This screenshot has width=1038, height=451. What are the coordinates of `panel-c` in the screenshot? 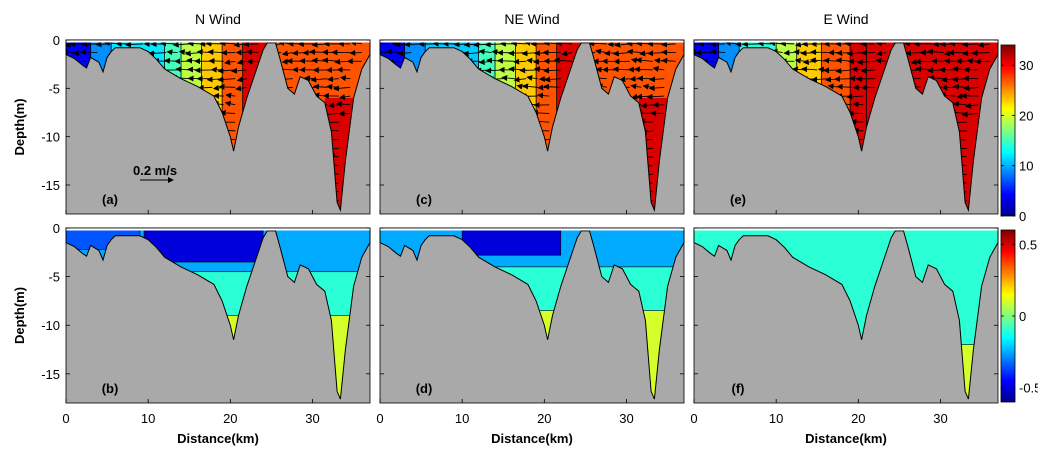 It's located at (532, 127).